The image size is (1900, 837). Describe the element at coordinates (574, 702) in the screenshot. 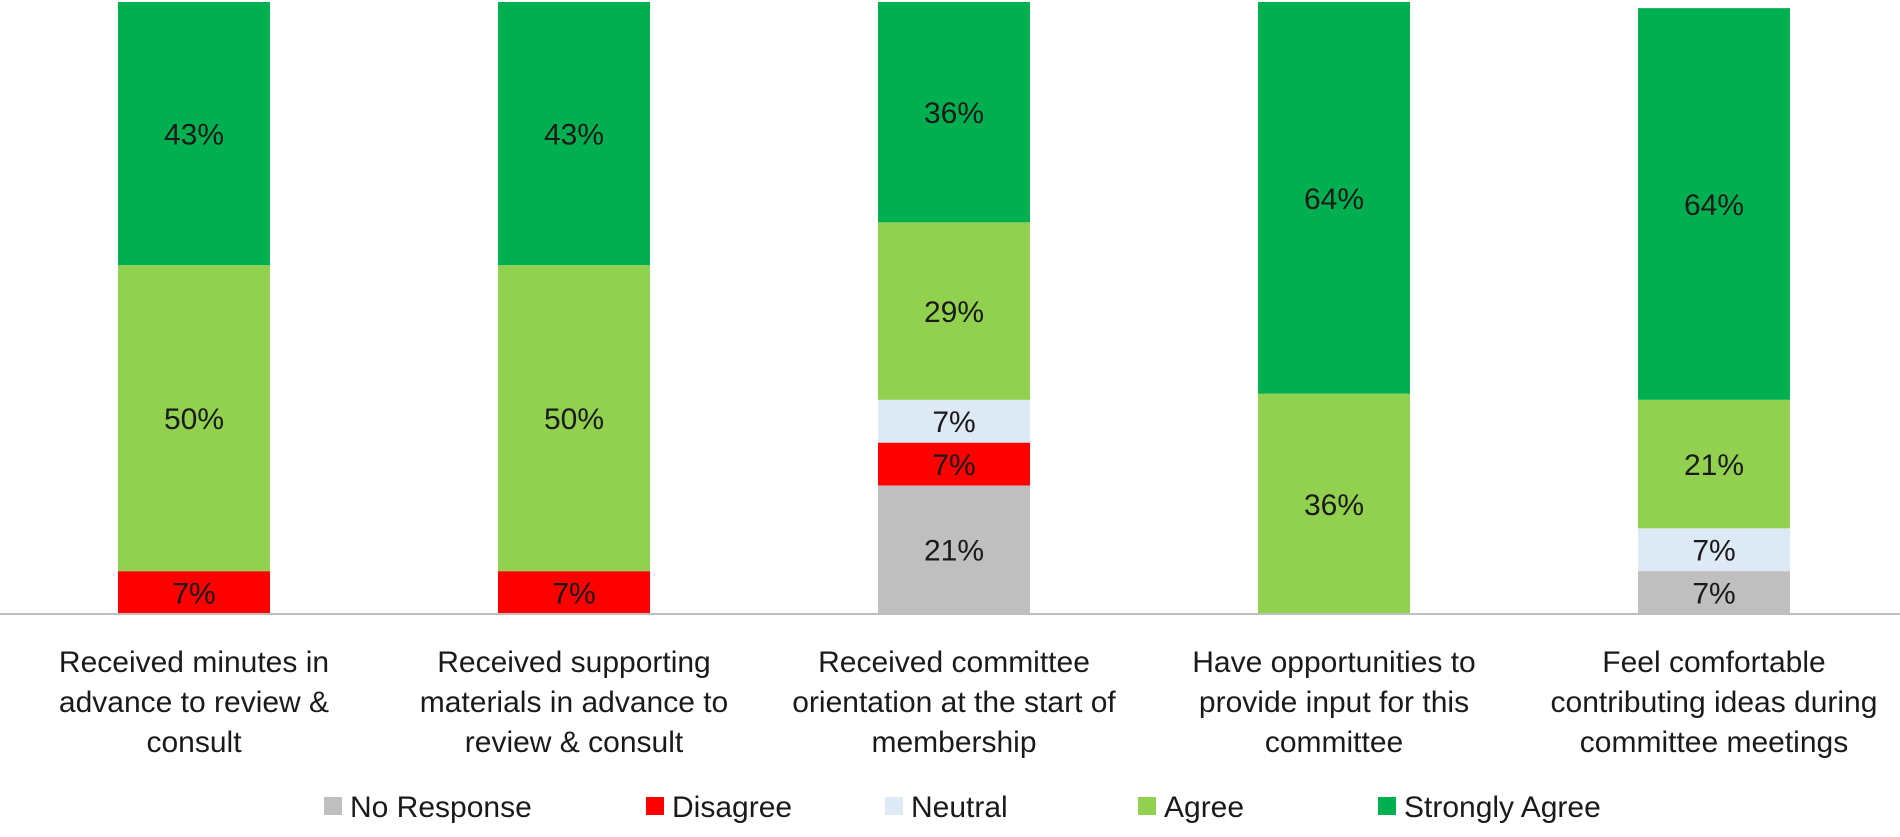

I see `category-label: materials in advance to` at that location.